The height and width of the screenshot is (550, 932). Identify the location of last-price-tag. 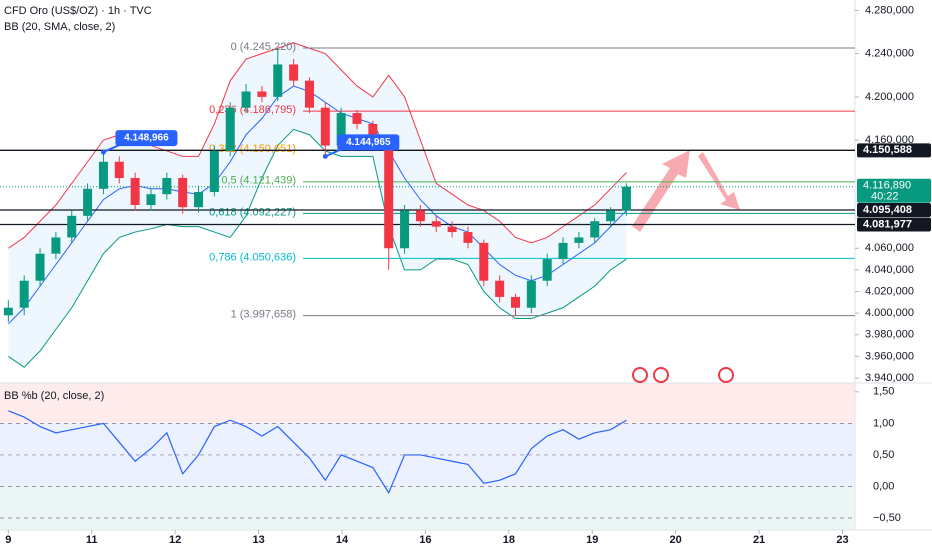
(894, 190).